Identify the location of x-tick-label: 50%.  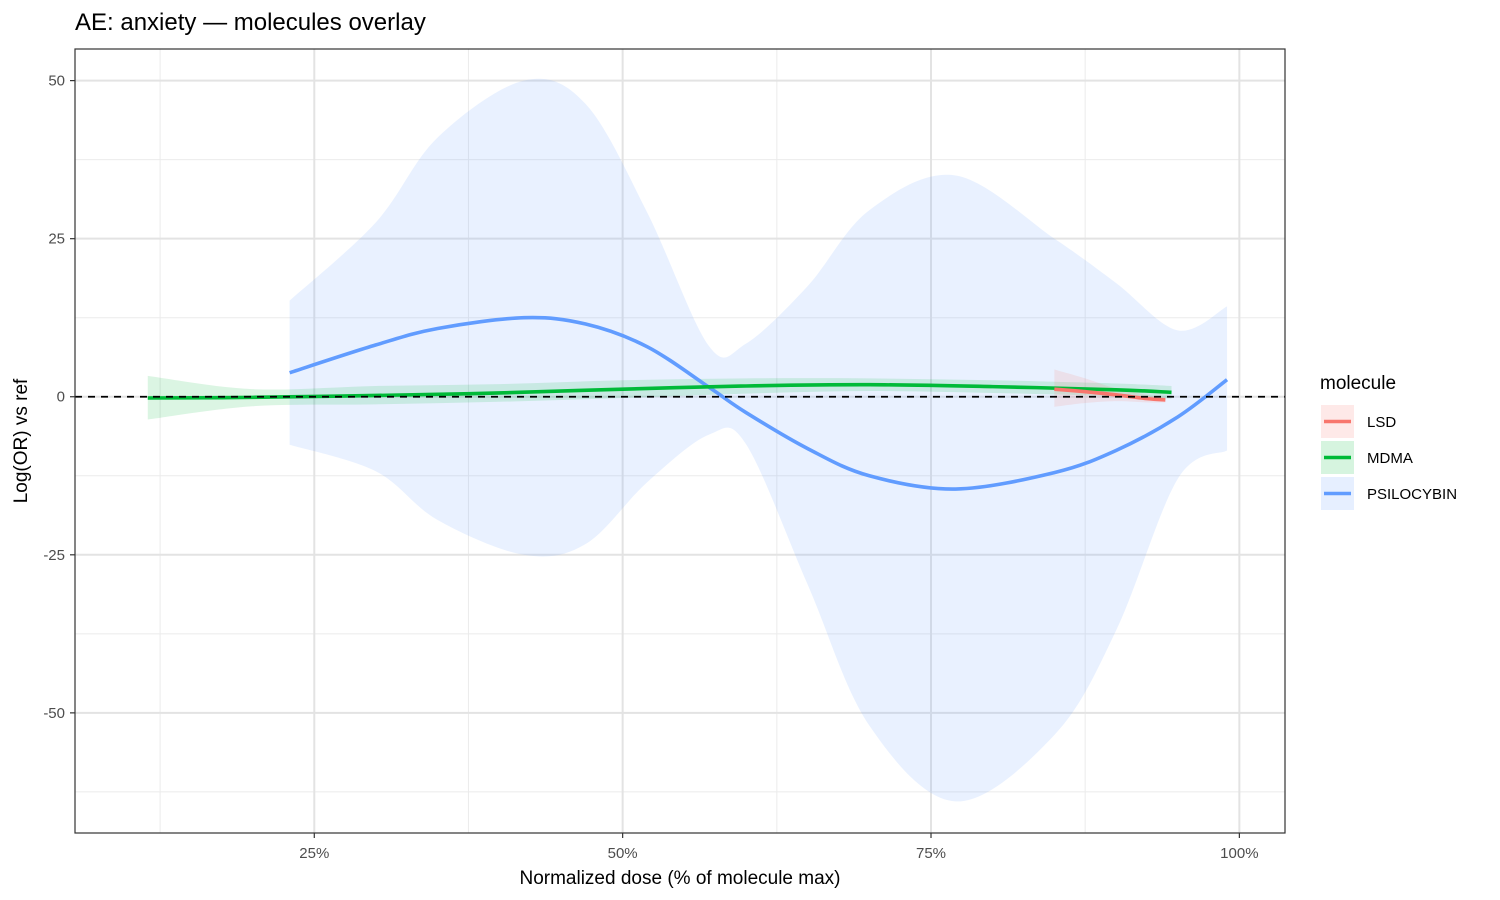
(623, 853).